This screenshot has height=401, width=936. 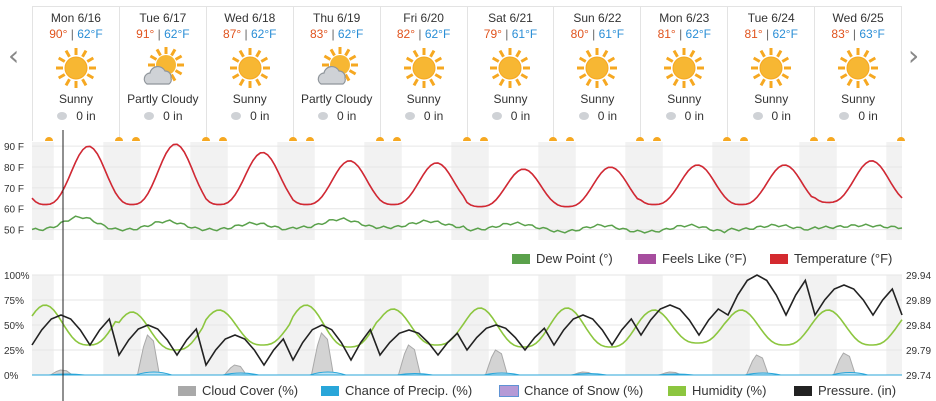 I want to click on day-column: Mon 6/23 81° | 62°F Sunny 0 in, so click(x=686, y=74).